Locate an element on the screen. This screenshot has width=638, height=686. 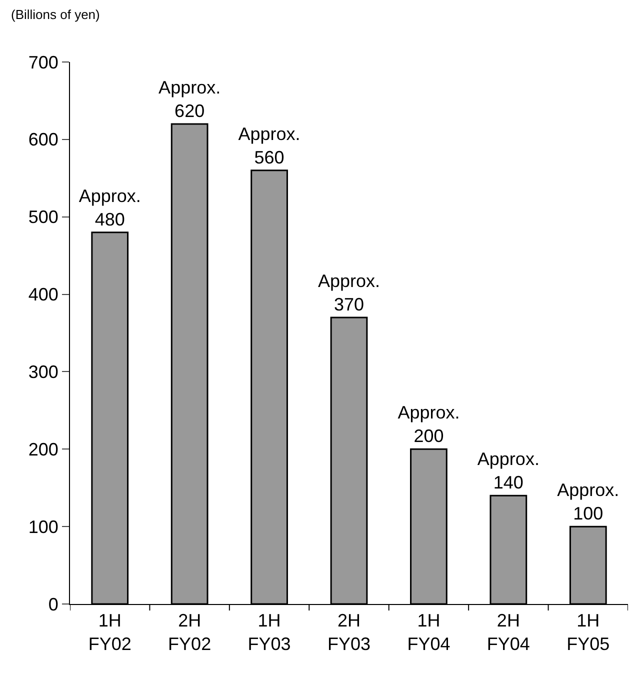
y-tick-label: 0 is located at coordinates (53, 604).